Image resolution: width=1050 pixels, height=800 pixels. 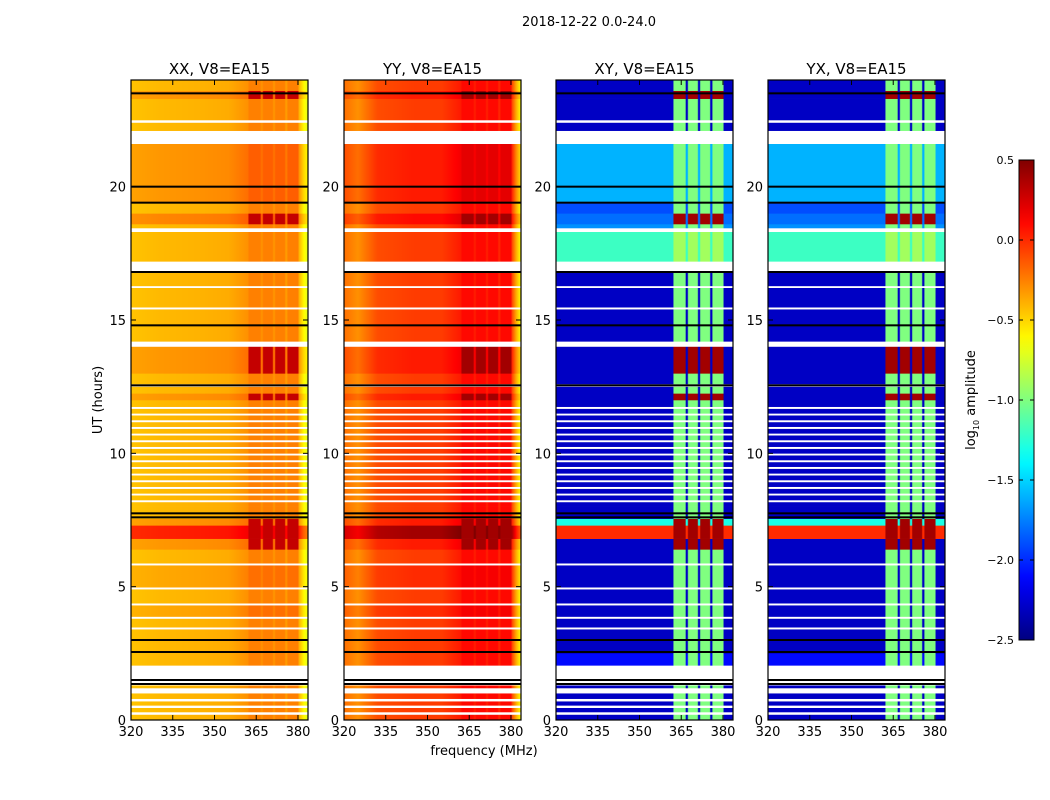 I want to click on y-tick-label: 15, so click(x=330, y=321).